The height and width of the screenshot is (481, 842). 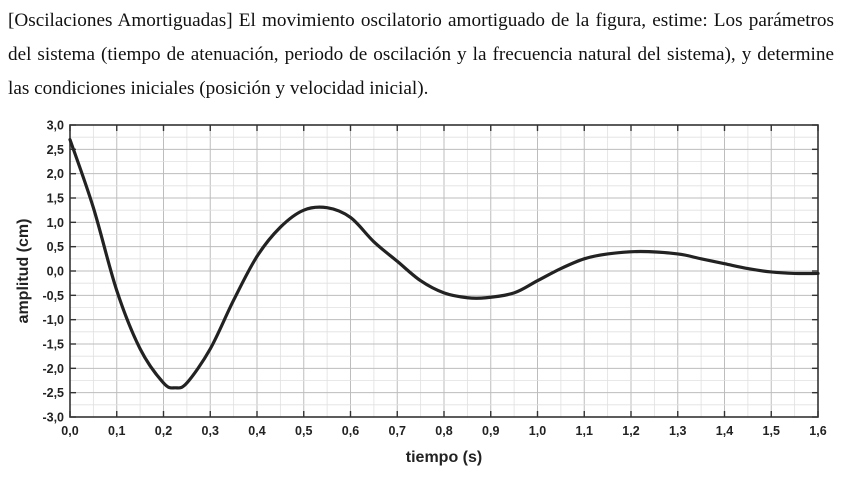 What do you see at coordinates (55, 126) in the screenshot?
I see `y-tick-label: 3,0` at bounding box center [55, 126].